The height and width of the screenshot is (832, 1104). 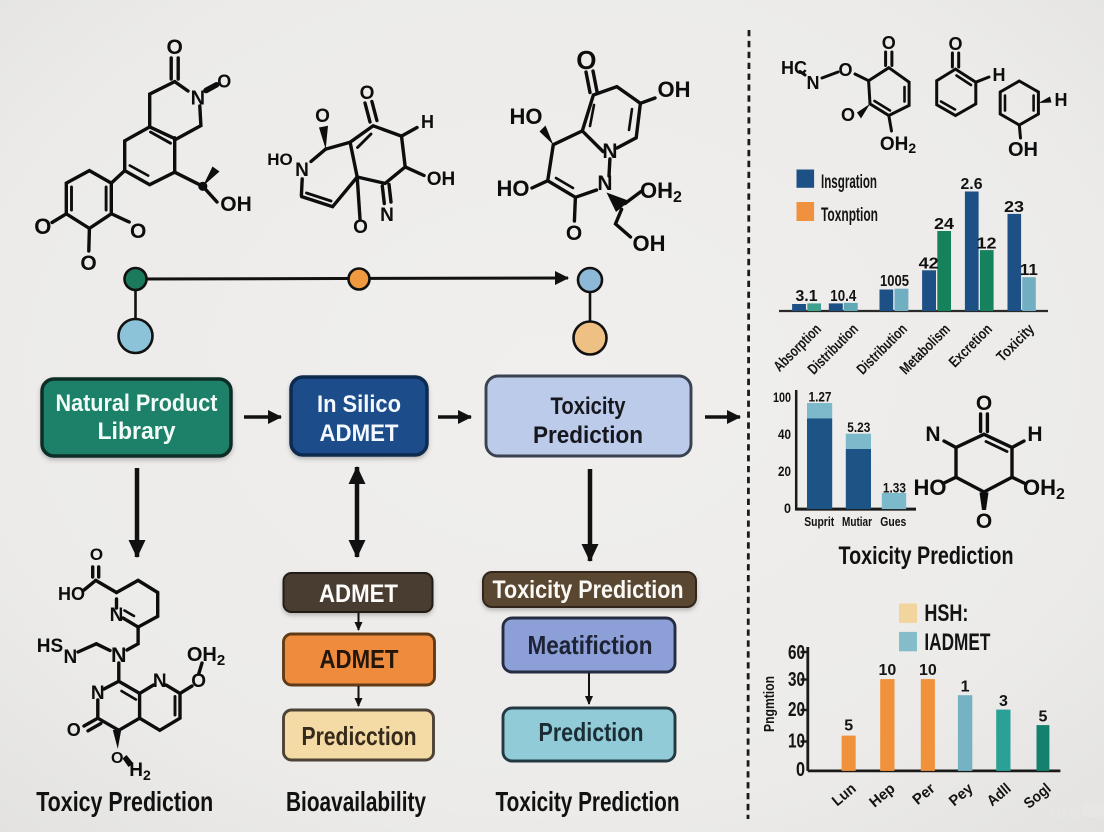 I want to click on svg-text: 30, so click(x=796, y=680).